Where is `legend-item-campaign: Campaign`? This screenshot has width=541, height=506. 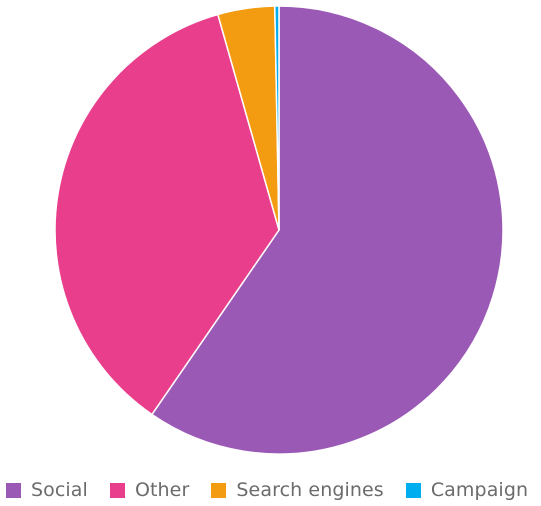 legend-item-campaign: Campaign is located at coordinates (467, 490).